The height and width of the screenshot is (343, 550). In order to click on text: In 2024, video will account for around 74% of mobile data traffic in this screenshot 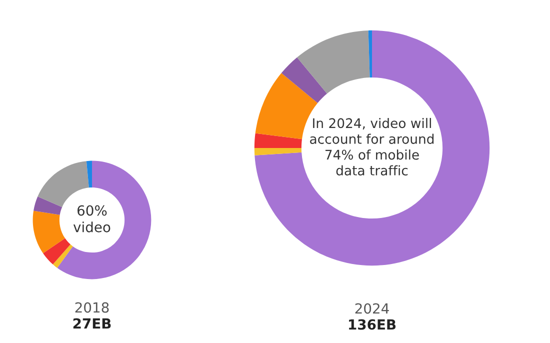, I will do `click(372, 147)`.